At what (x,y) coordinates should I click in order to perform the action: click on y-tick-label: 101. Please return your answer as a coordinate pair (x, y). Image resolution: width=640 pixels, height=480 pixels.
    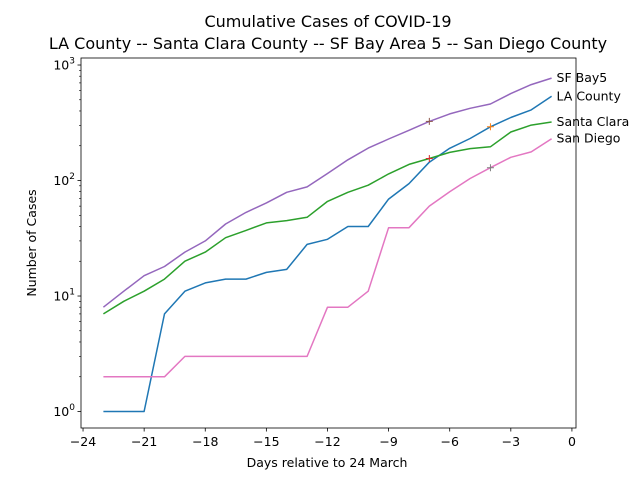
    Looking at the image, I should click on (64, 296).